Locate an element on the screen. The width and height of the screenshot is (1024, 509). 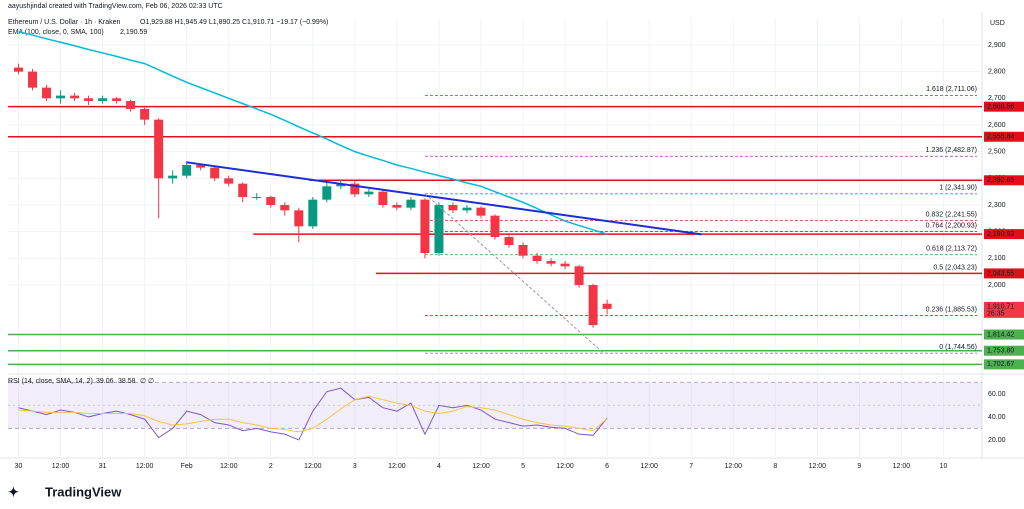
x-tick-label: Feb is located at coordinates (187, 466).